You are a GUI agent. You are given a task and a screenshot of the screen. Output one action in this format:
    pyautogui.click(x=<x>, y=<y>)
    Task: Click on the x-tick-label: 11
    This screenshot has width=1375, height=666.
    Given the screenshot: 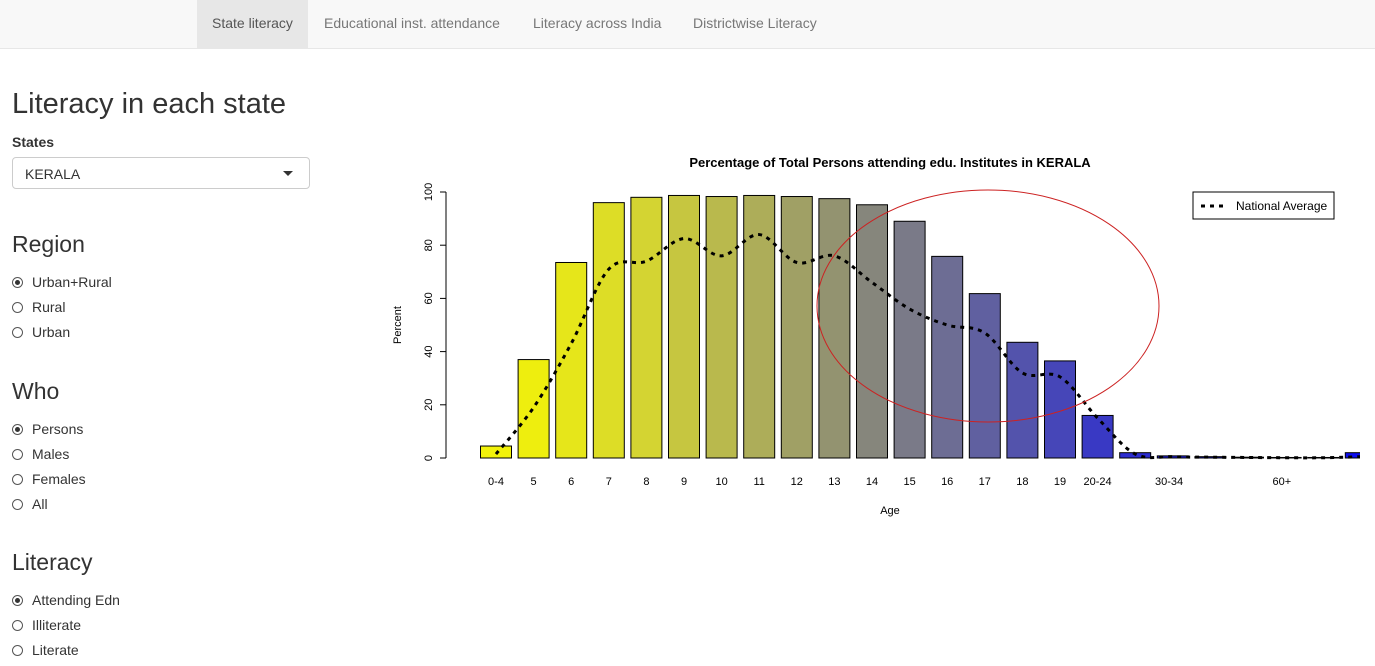 What is the action you would take?
    pyautogui.click(x=758, y=482)
    